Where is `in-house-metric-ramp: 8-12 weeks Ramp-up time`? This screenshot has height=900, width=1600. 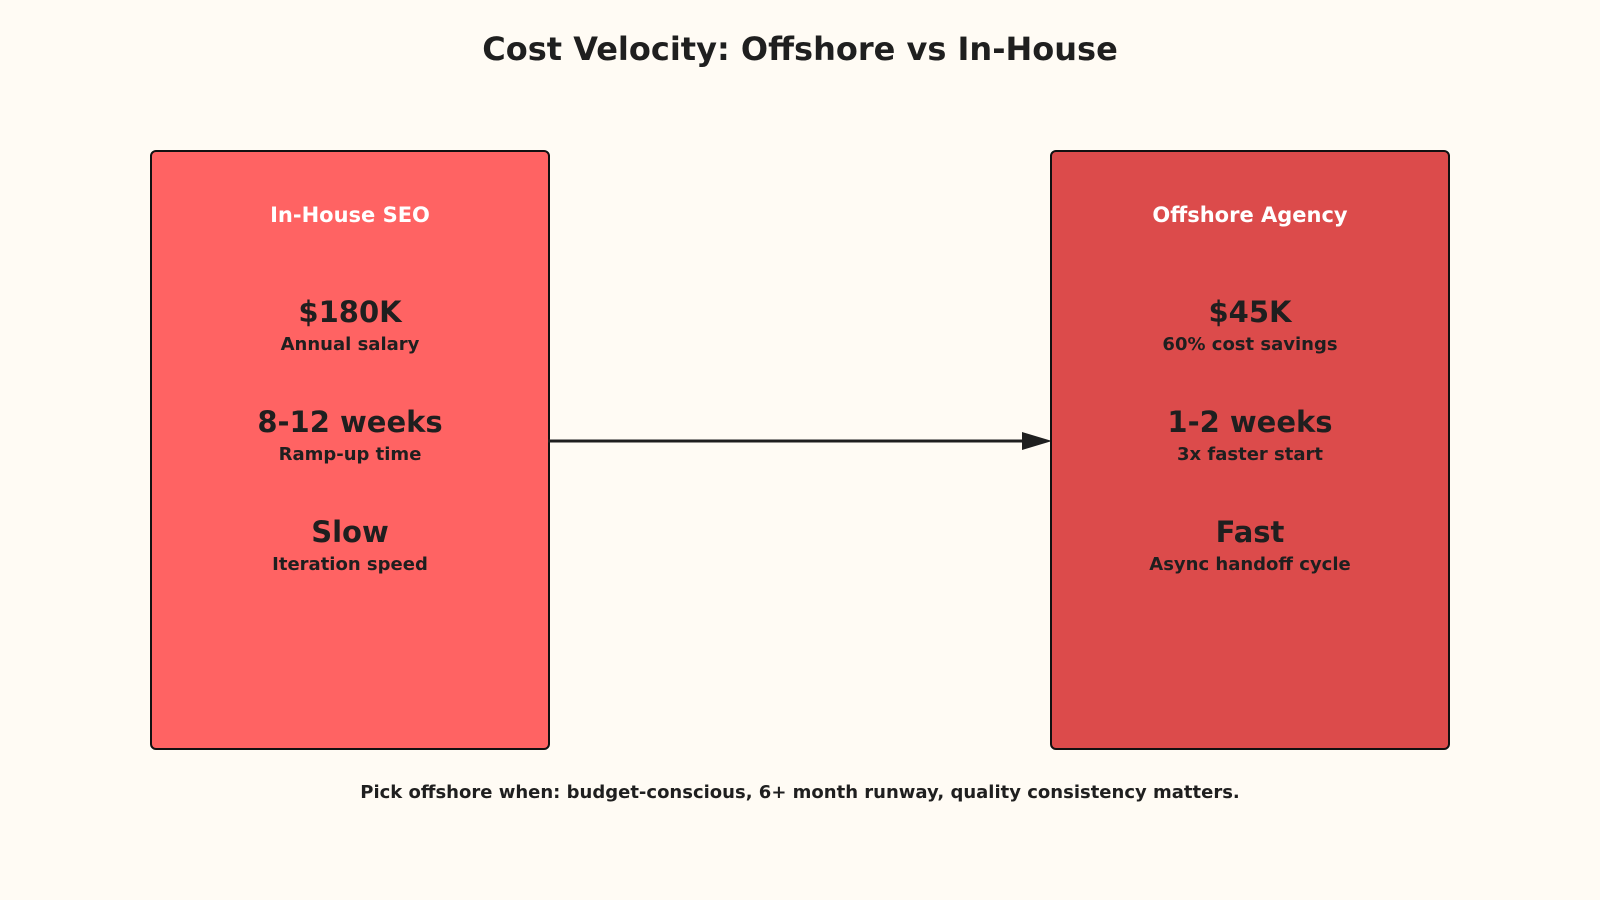 in-house-metric-ramp: 8-12 weeks Ramp-up time is located at coordinates (350, 435).